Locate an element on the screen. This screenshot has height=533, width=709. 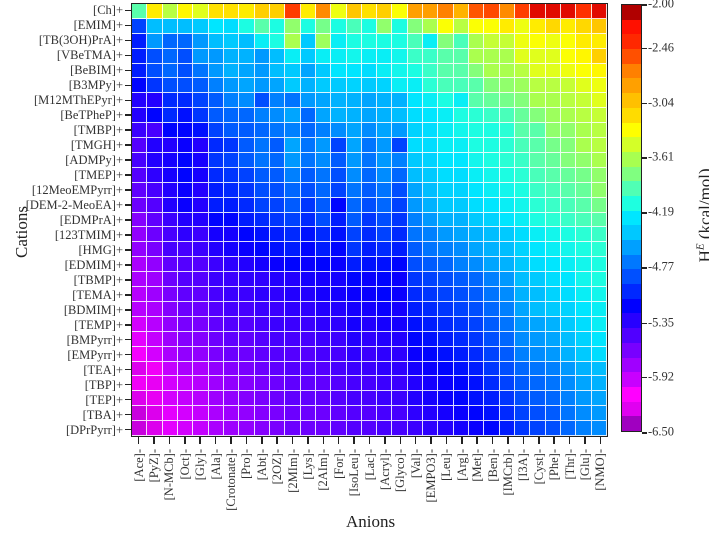
colorbar-title: HE (kcal/mol) is located at coordinates (701, 215).